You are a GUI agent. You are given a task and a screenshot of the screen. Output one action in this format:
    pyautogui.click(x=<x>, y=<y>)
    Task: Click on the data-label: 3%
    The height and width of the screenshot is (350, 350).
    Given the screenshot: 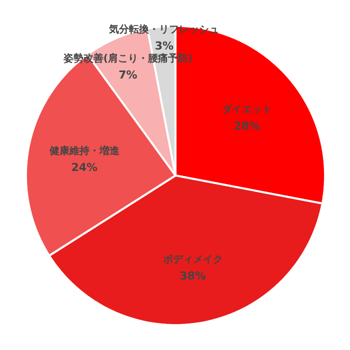 What is the action you would take?
    pyautogui.click(x=164, y=45)
    